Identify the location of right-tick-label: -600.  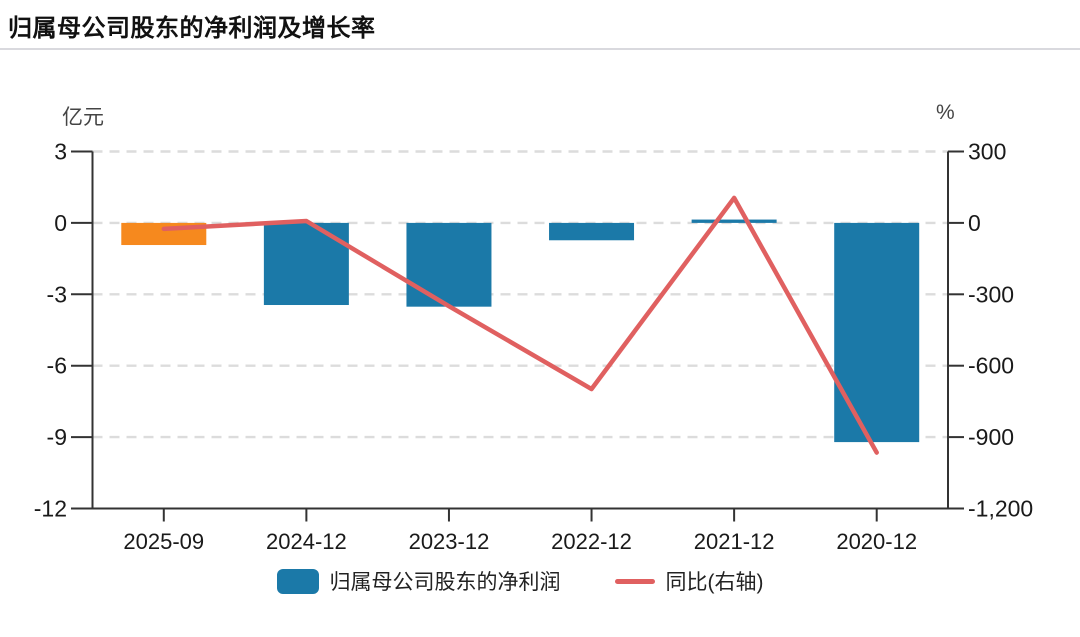
(991, 366).